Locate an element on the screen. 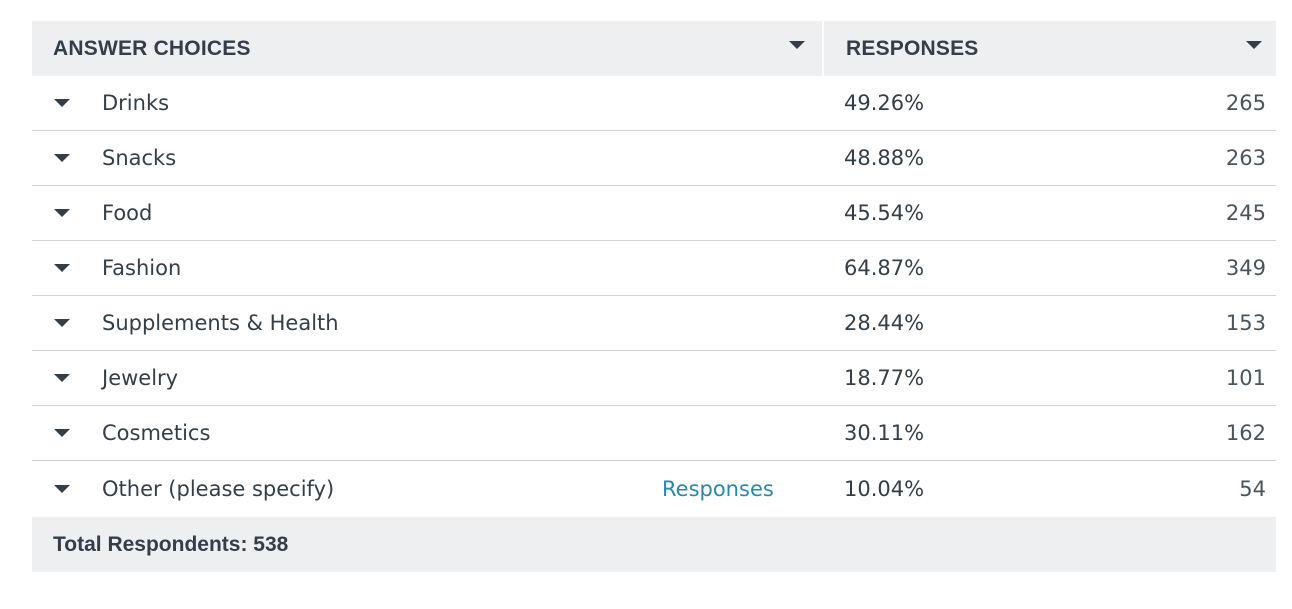  response-count: 349 is located at coordinates (1245, 268).